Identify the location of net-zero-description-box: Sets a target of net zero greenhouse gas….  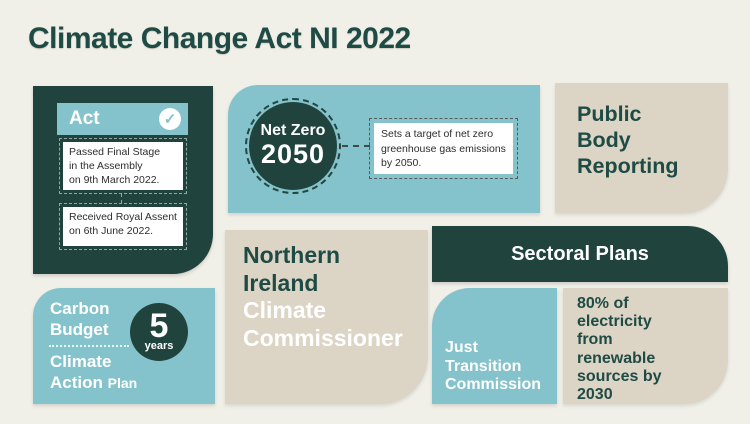
(443, 148).